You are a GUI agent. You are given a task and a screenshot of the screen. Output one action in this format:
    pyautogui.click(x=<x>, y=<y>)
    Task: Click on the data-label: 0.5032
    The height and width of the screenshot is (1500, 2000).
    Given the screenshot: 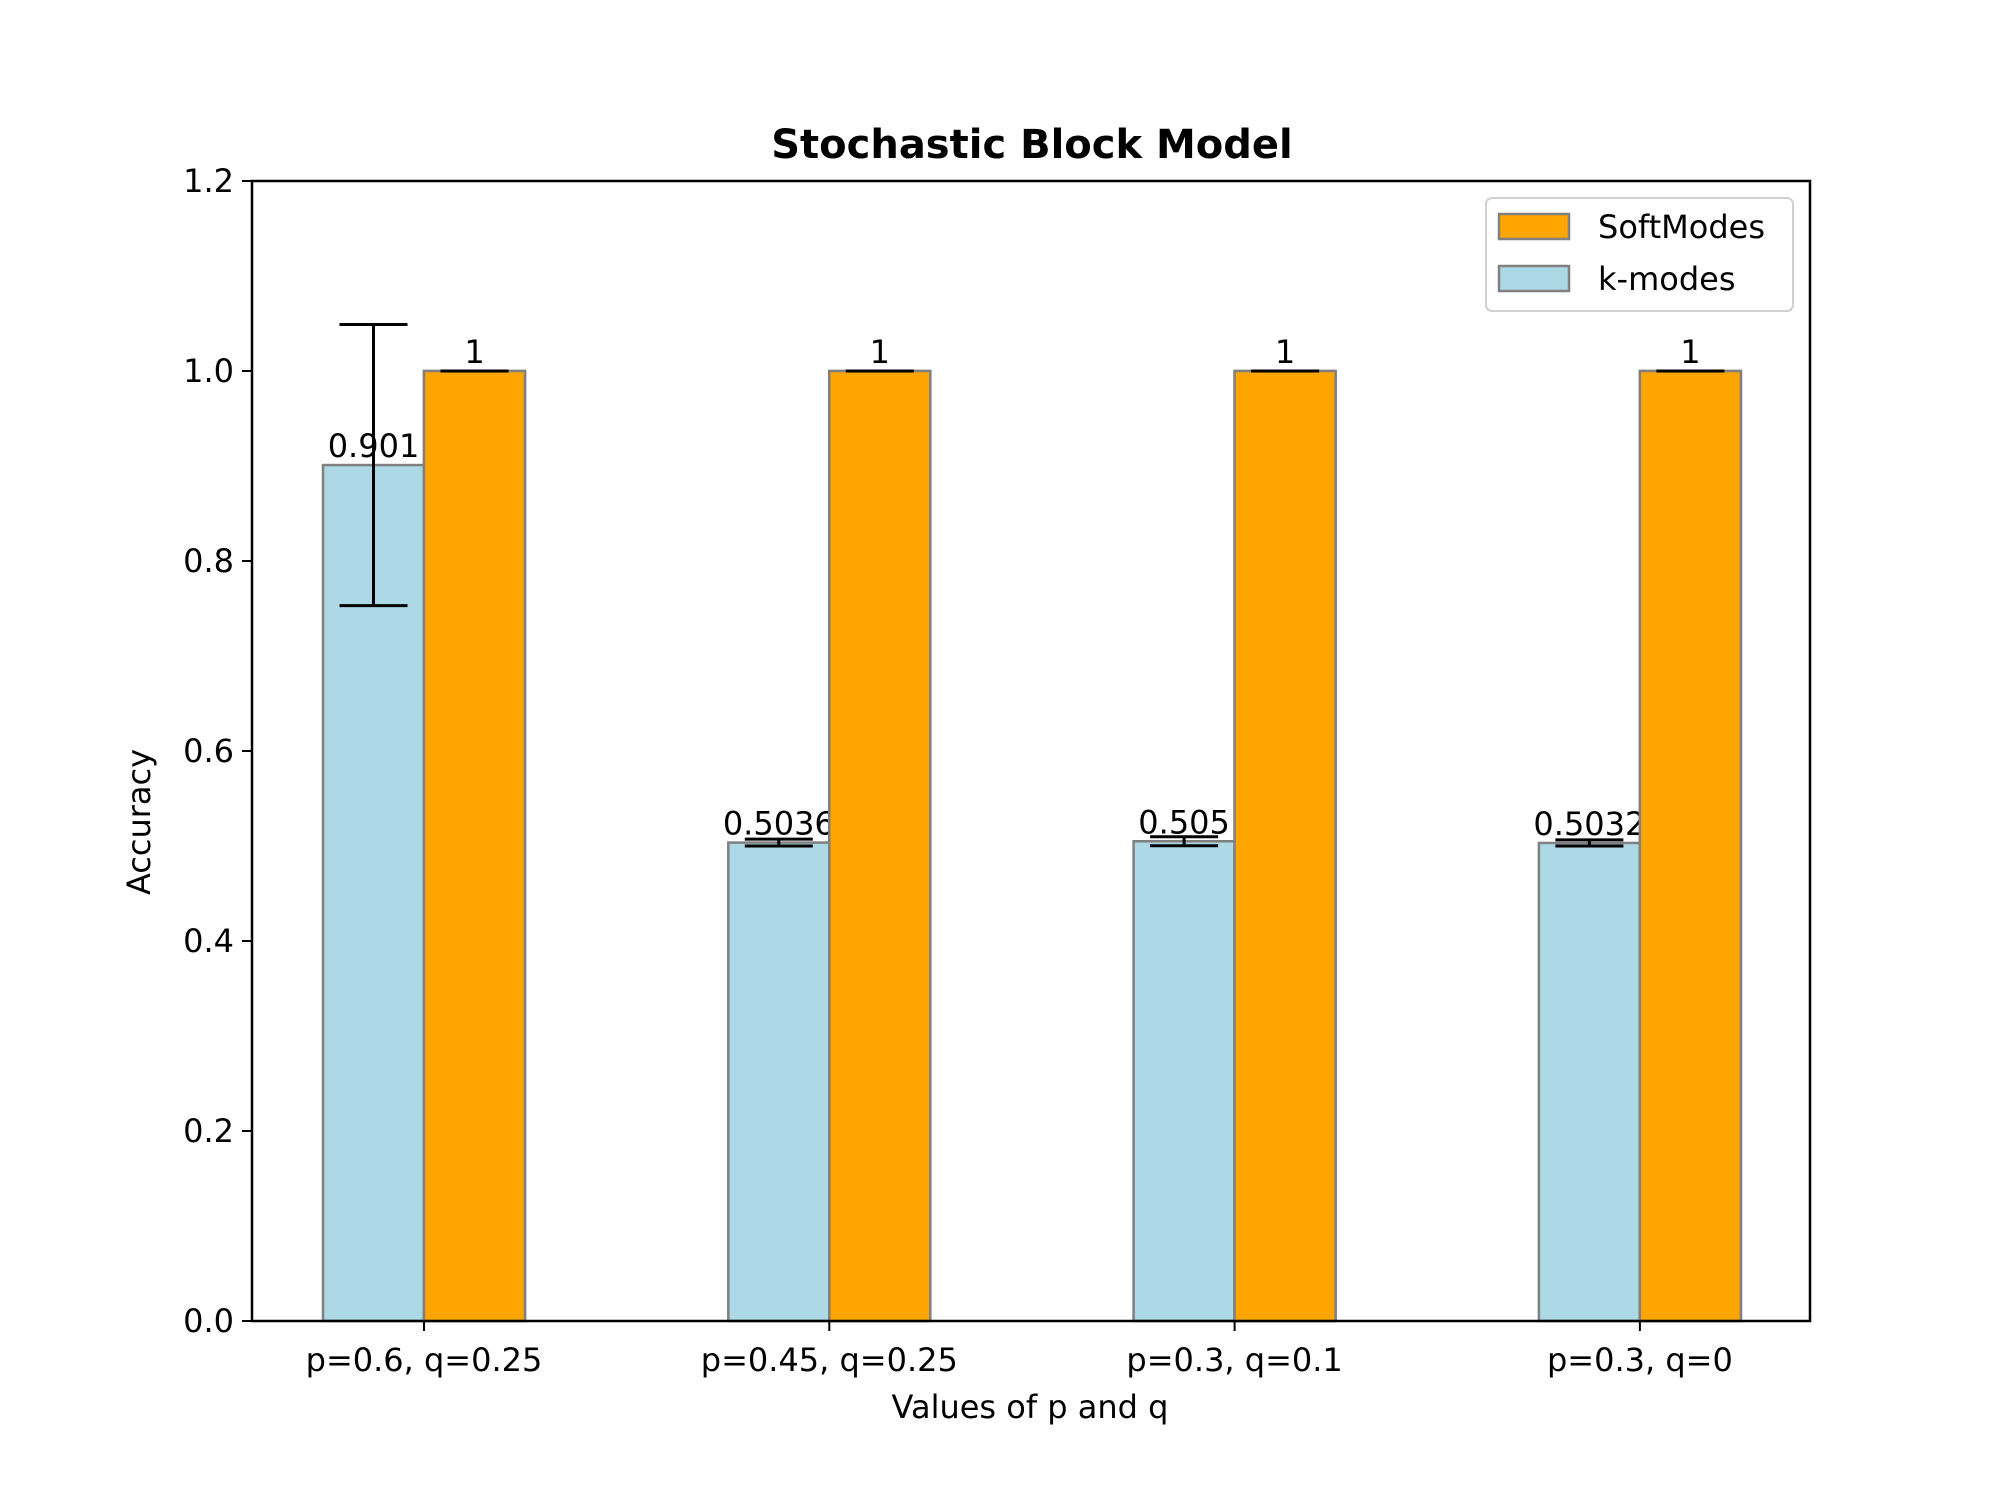 What is the action you would take?
    pyautogui.click(x=1589, y=824)
    